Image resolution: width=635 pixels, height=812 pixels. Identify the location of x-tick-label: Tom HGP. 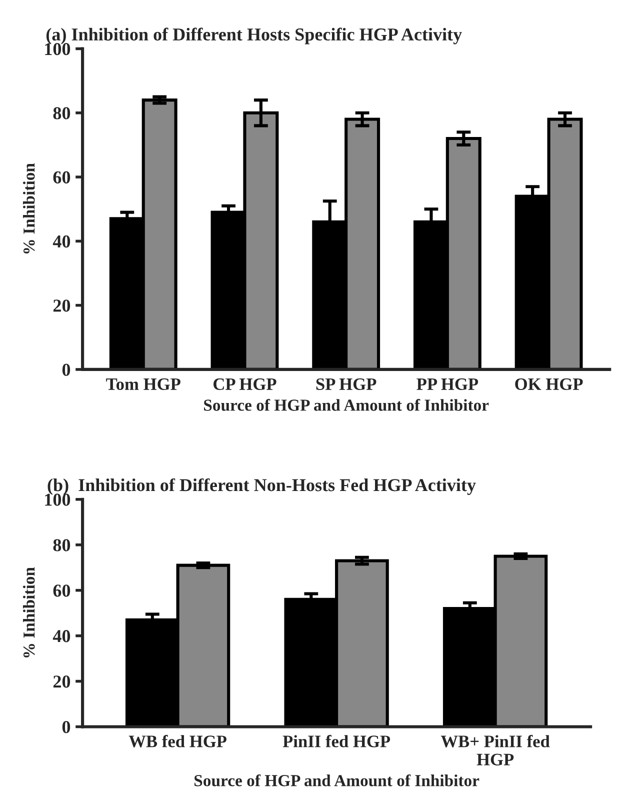
(143, 384).